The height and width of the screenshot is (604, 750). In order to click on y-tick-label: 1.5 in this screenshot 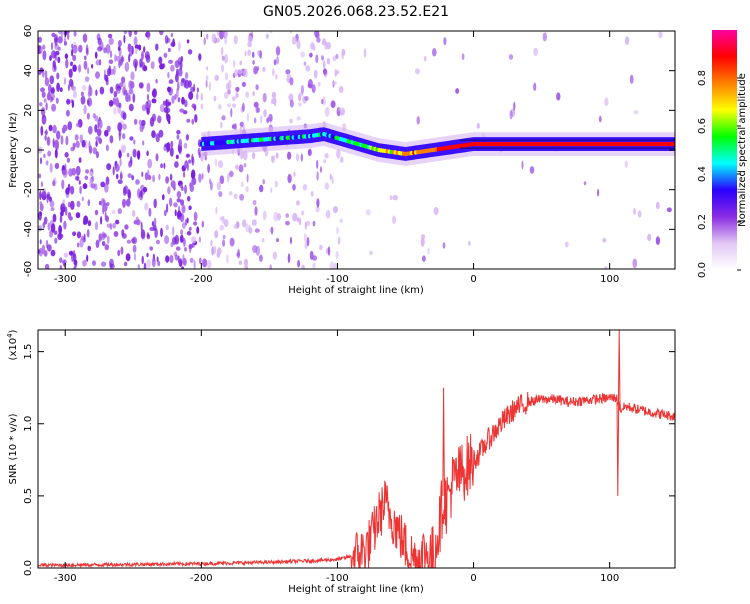, I will do `click(28, 352)`.